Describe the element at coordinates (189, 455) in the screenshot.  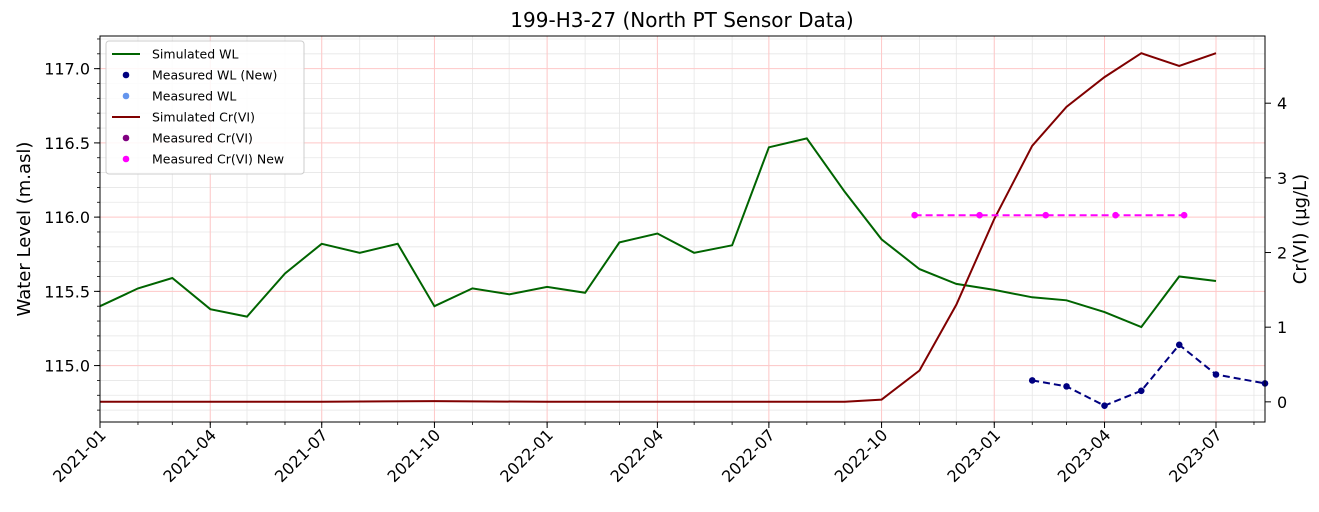
I see `x-tick-label: 2021-04` at that location.